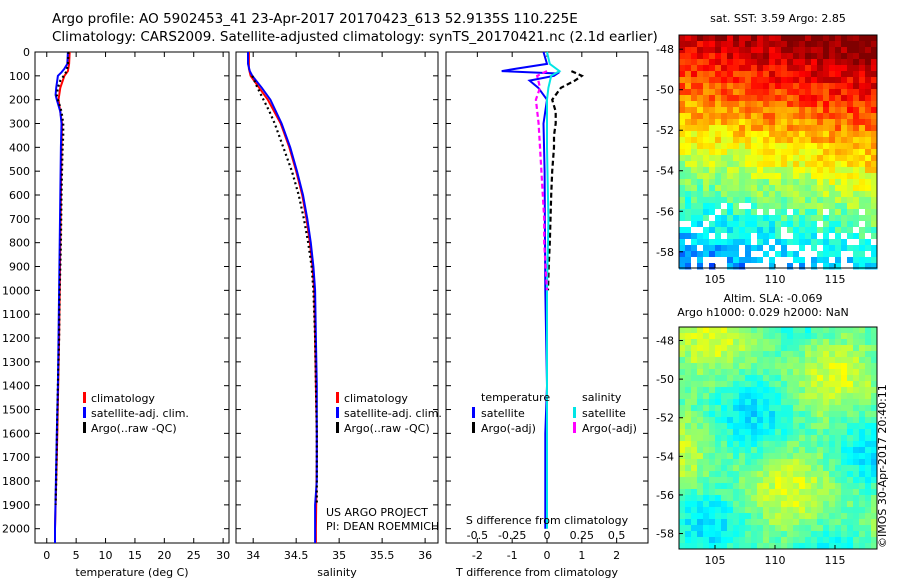 This screenshot has width=900, height=580. What do you see at coordinates (377, 512) in the screenshot?
I see `annotation-project: US ARGO PROJECT` at bounding box center [377, 512].